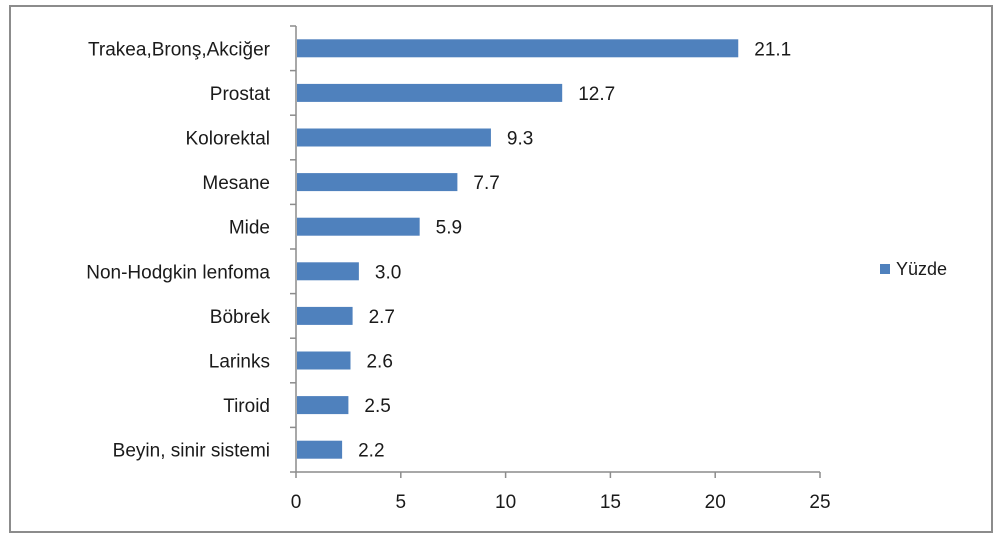  I want to click on category-label-1: Prostat, so click(240, 94).